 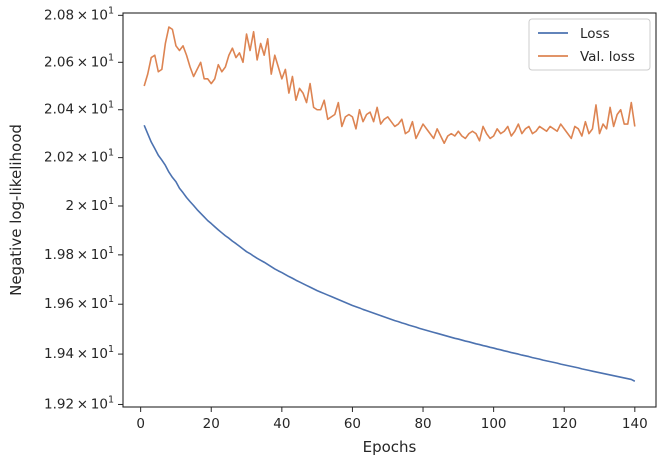 I want to click on y-tick-label: 2 × 10¹, so click(x=89, y=205).